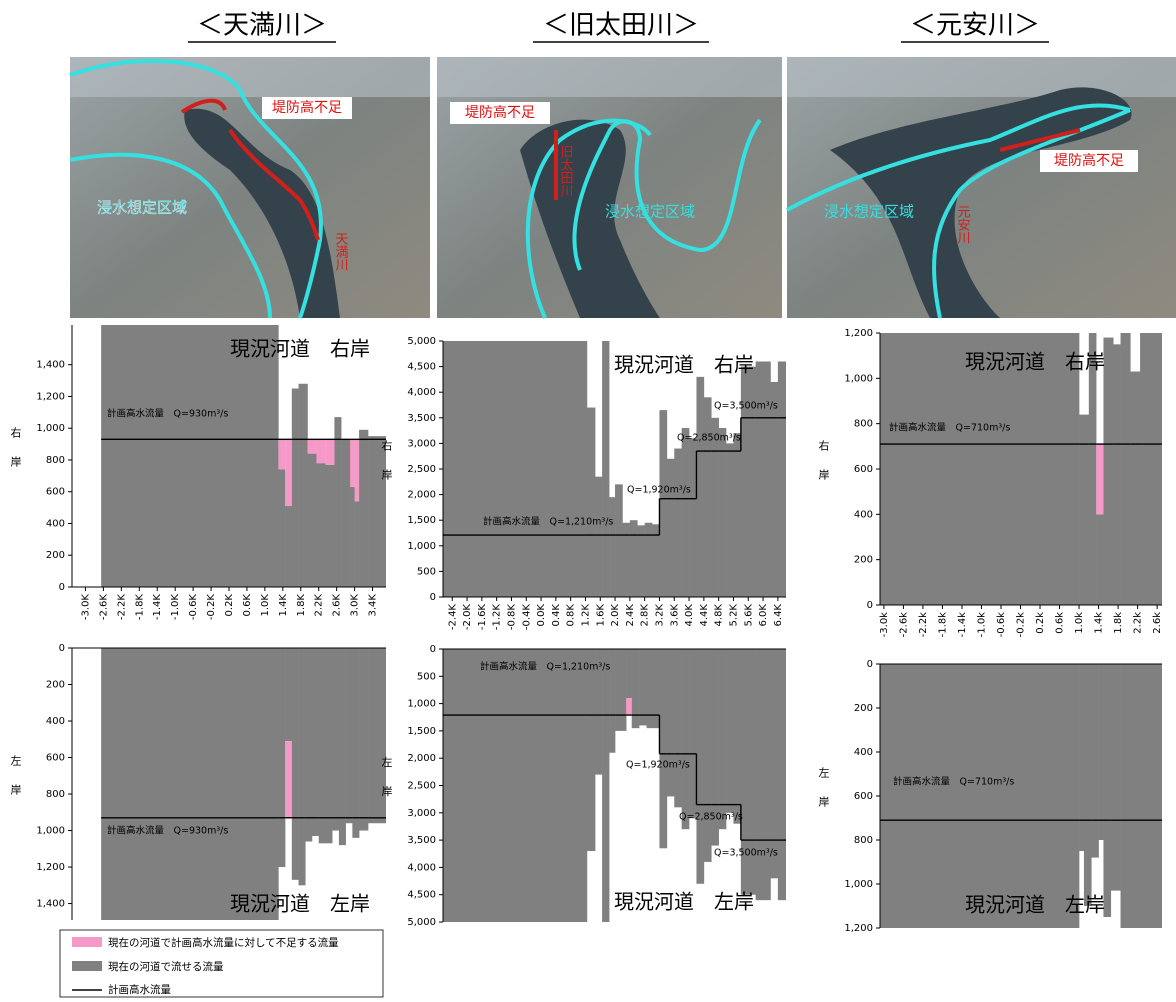 Image resolution: width=1176 pixels, height=1002 pixels. What do you see at coordinates (953, 782) in the screenshot?
I see `plan-annotation: 計画高水流量 Q=710m³/s` at bounding box center [953, 782].